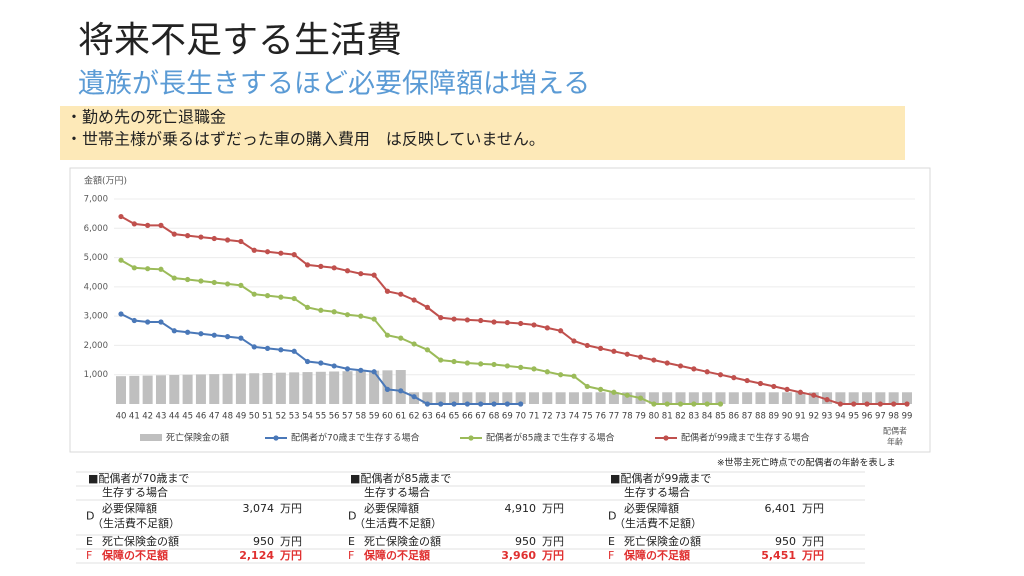  Describe the element at coordinates (129, 508) in the screenshot. I see `row-label: 必要保障額` at that location.